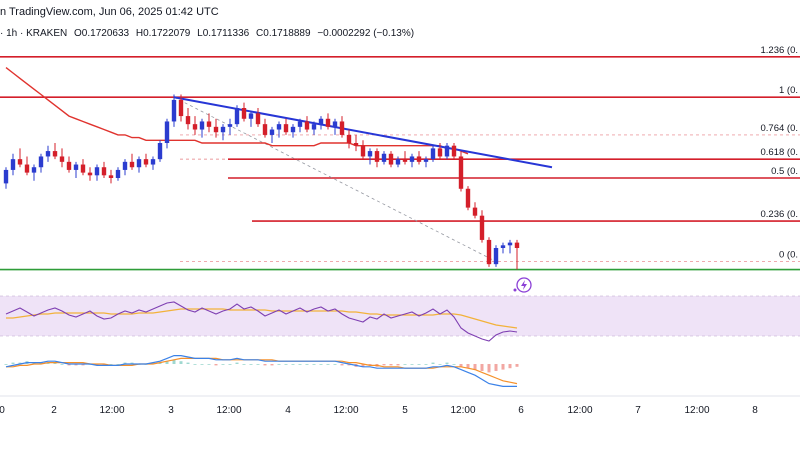 Image resolution: width=800 pixels, height=449 pixels. What do you see at coordinates (223, 33) in the screenshot?
I see `low-value: L0.1711336` at bounding box center [223, 33].